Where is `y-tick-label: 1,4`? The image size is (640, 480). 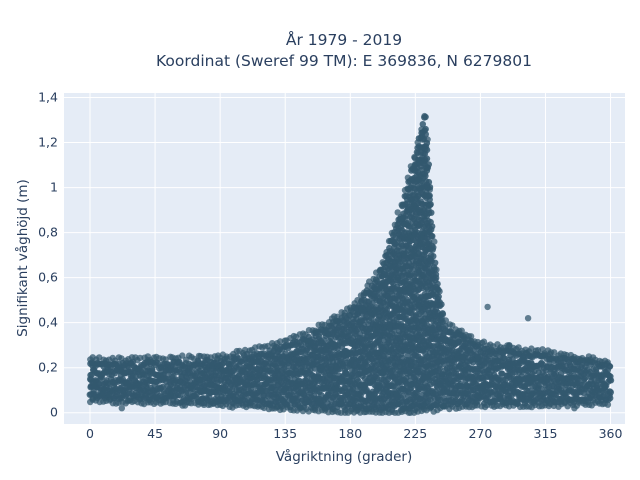 y-tick-label: 1,4 is located at coordinates (48, 97).